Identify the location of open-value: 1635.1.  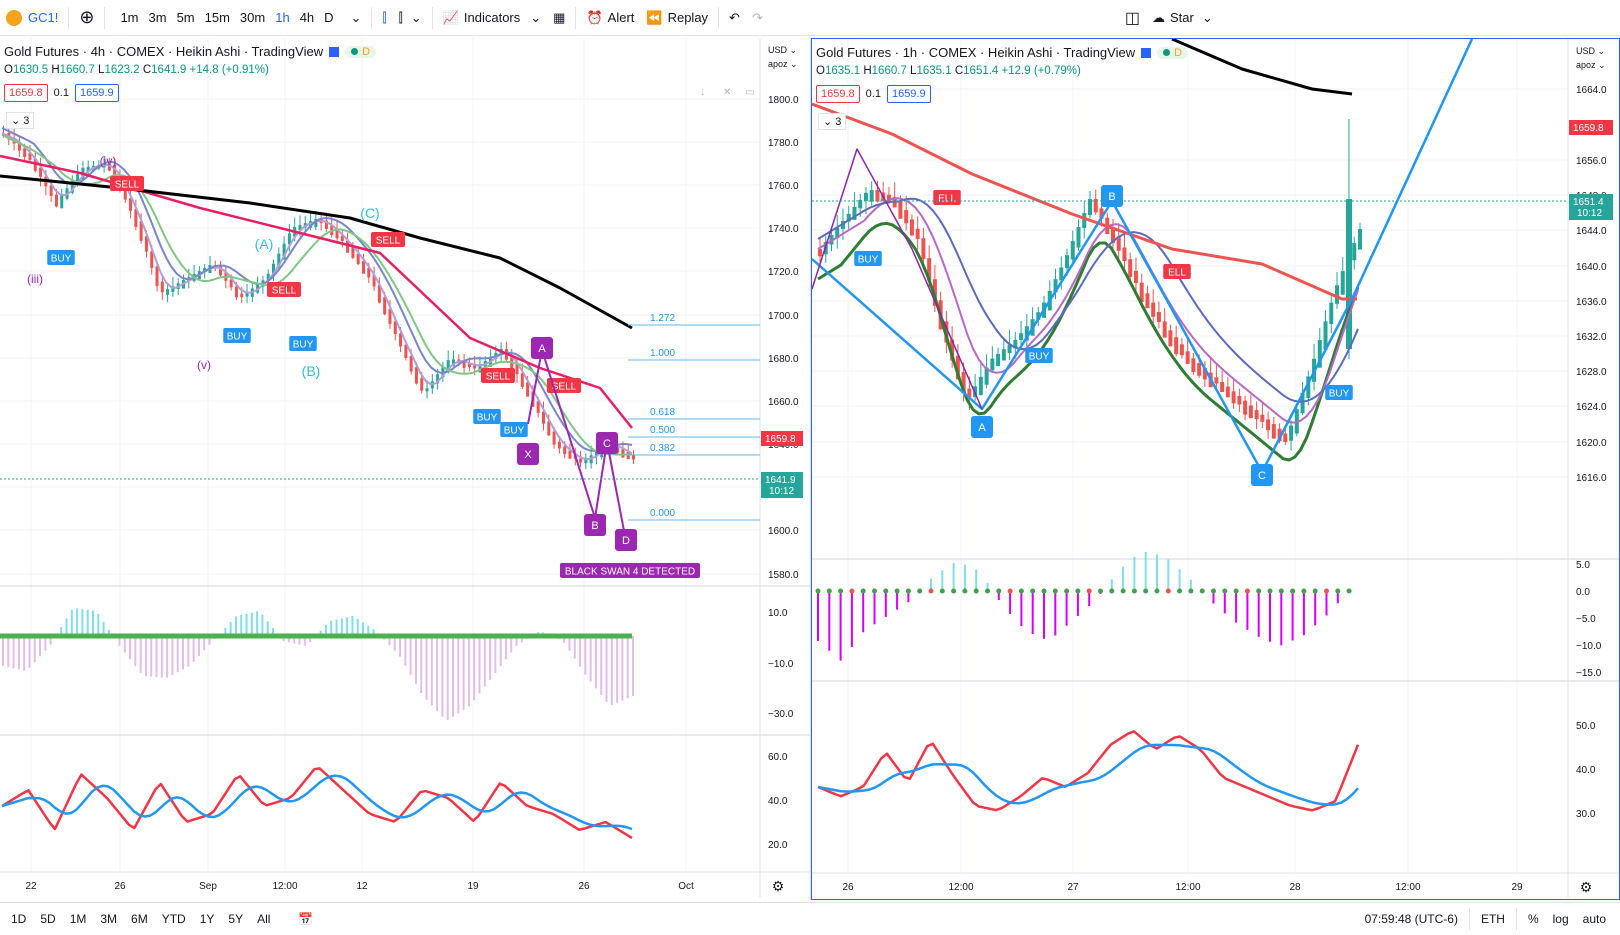
(842, 71).